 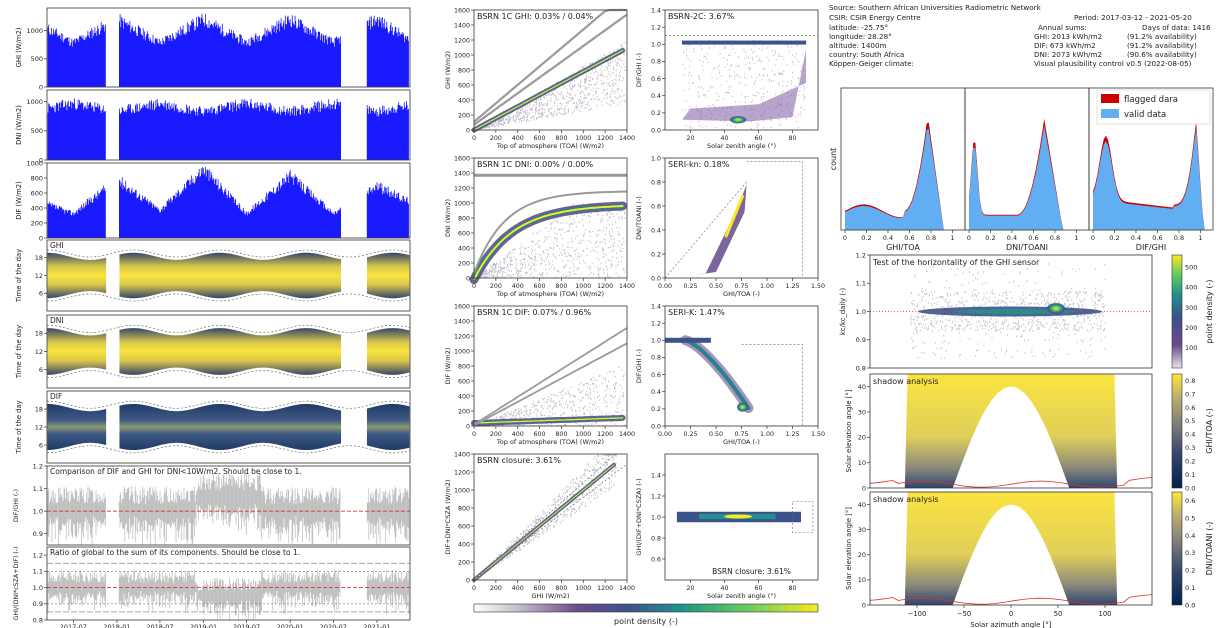 What do you see at coordinates (228, 374) in the screenshot?
I see `hm_dni-envelope-bot` at bounding box center [228, 374].